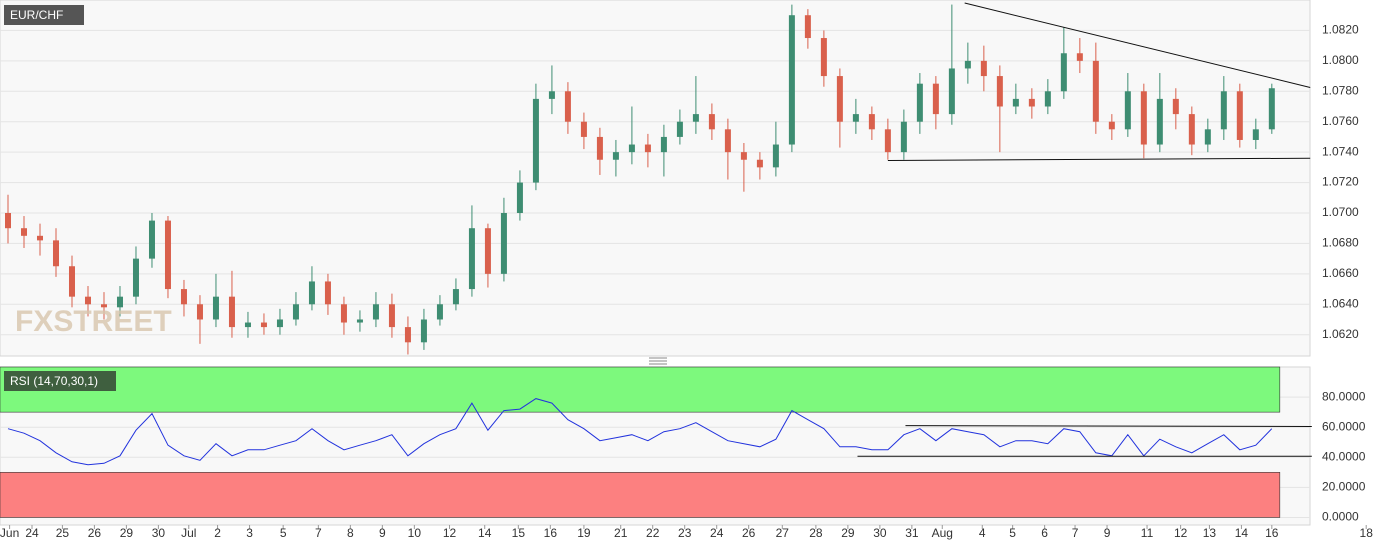 Image resolution: width=1387 pixels, height=544 pixels. Describe the element at coordinates (188, 533) in the screenshot. I see `x-tick-label: Jul` at that location.